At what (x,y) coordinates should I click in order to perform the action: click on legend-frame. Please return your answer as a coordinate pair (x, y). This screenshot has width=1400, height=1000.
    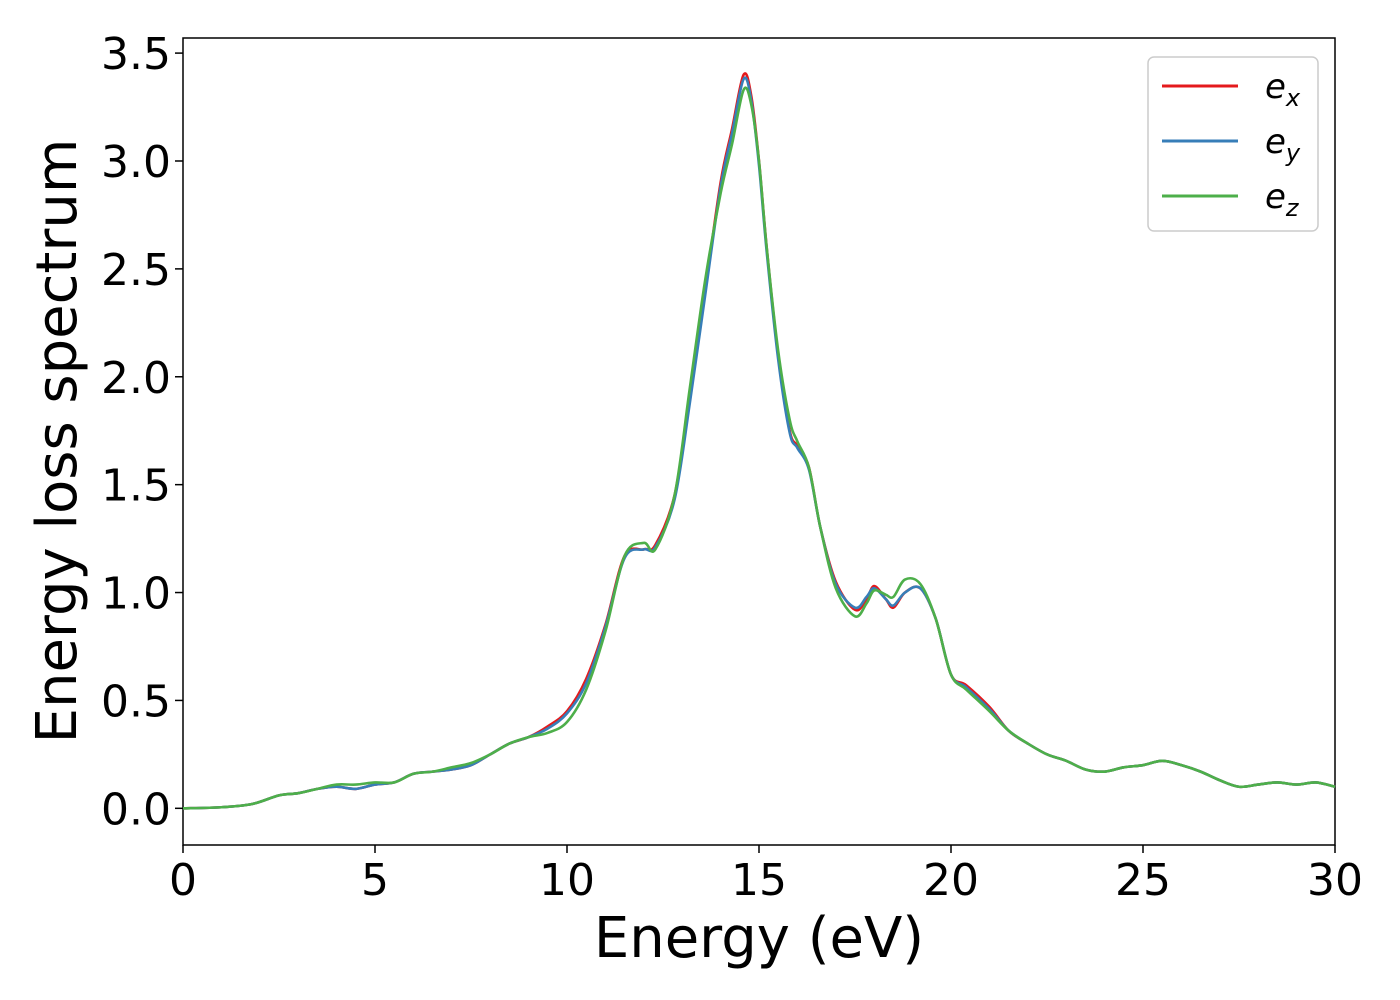
    Looking at the image, I should click on (1233, 144).